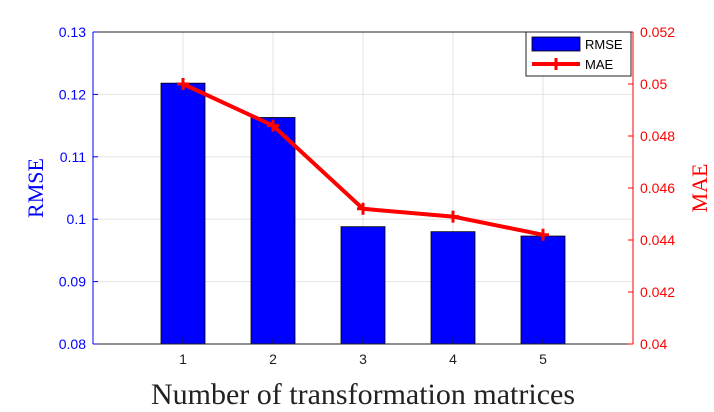 The image size is (714, 412). What do you see at coordinates (72, 32) in the screenshot?
I see `tick-label-left-5: 0.13` at bounding box center [72, 32].